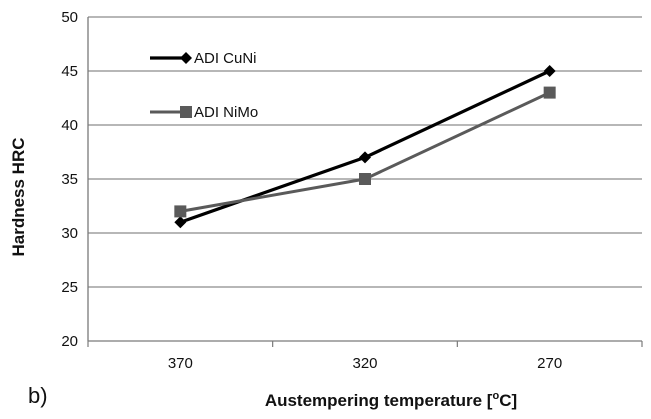  Describe the element at coordinates (379, 400) in the screenshot. I see `x-axis-title-main: Austempering temperature [` at that location.